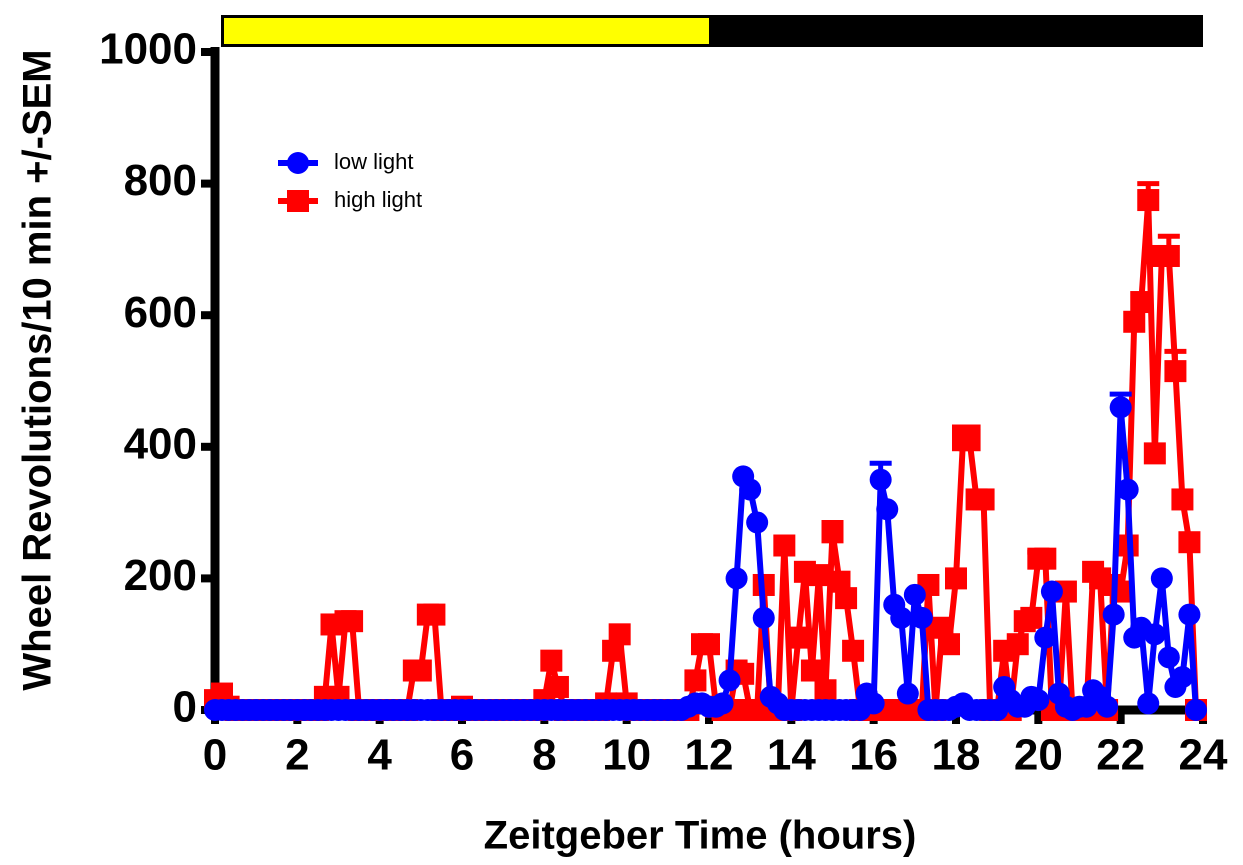 The height and width of the screenshot is (865, 1243). What do you see at coordinates (544, 755) in the screenshot?
I see `x-tick-label: 8` at bounding box center [544, 755].